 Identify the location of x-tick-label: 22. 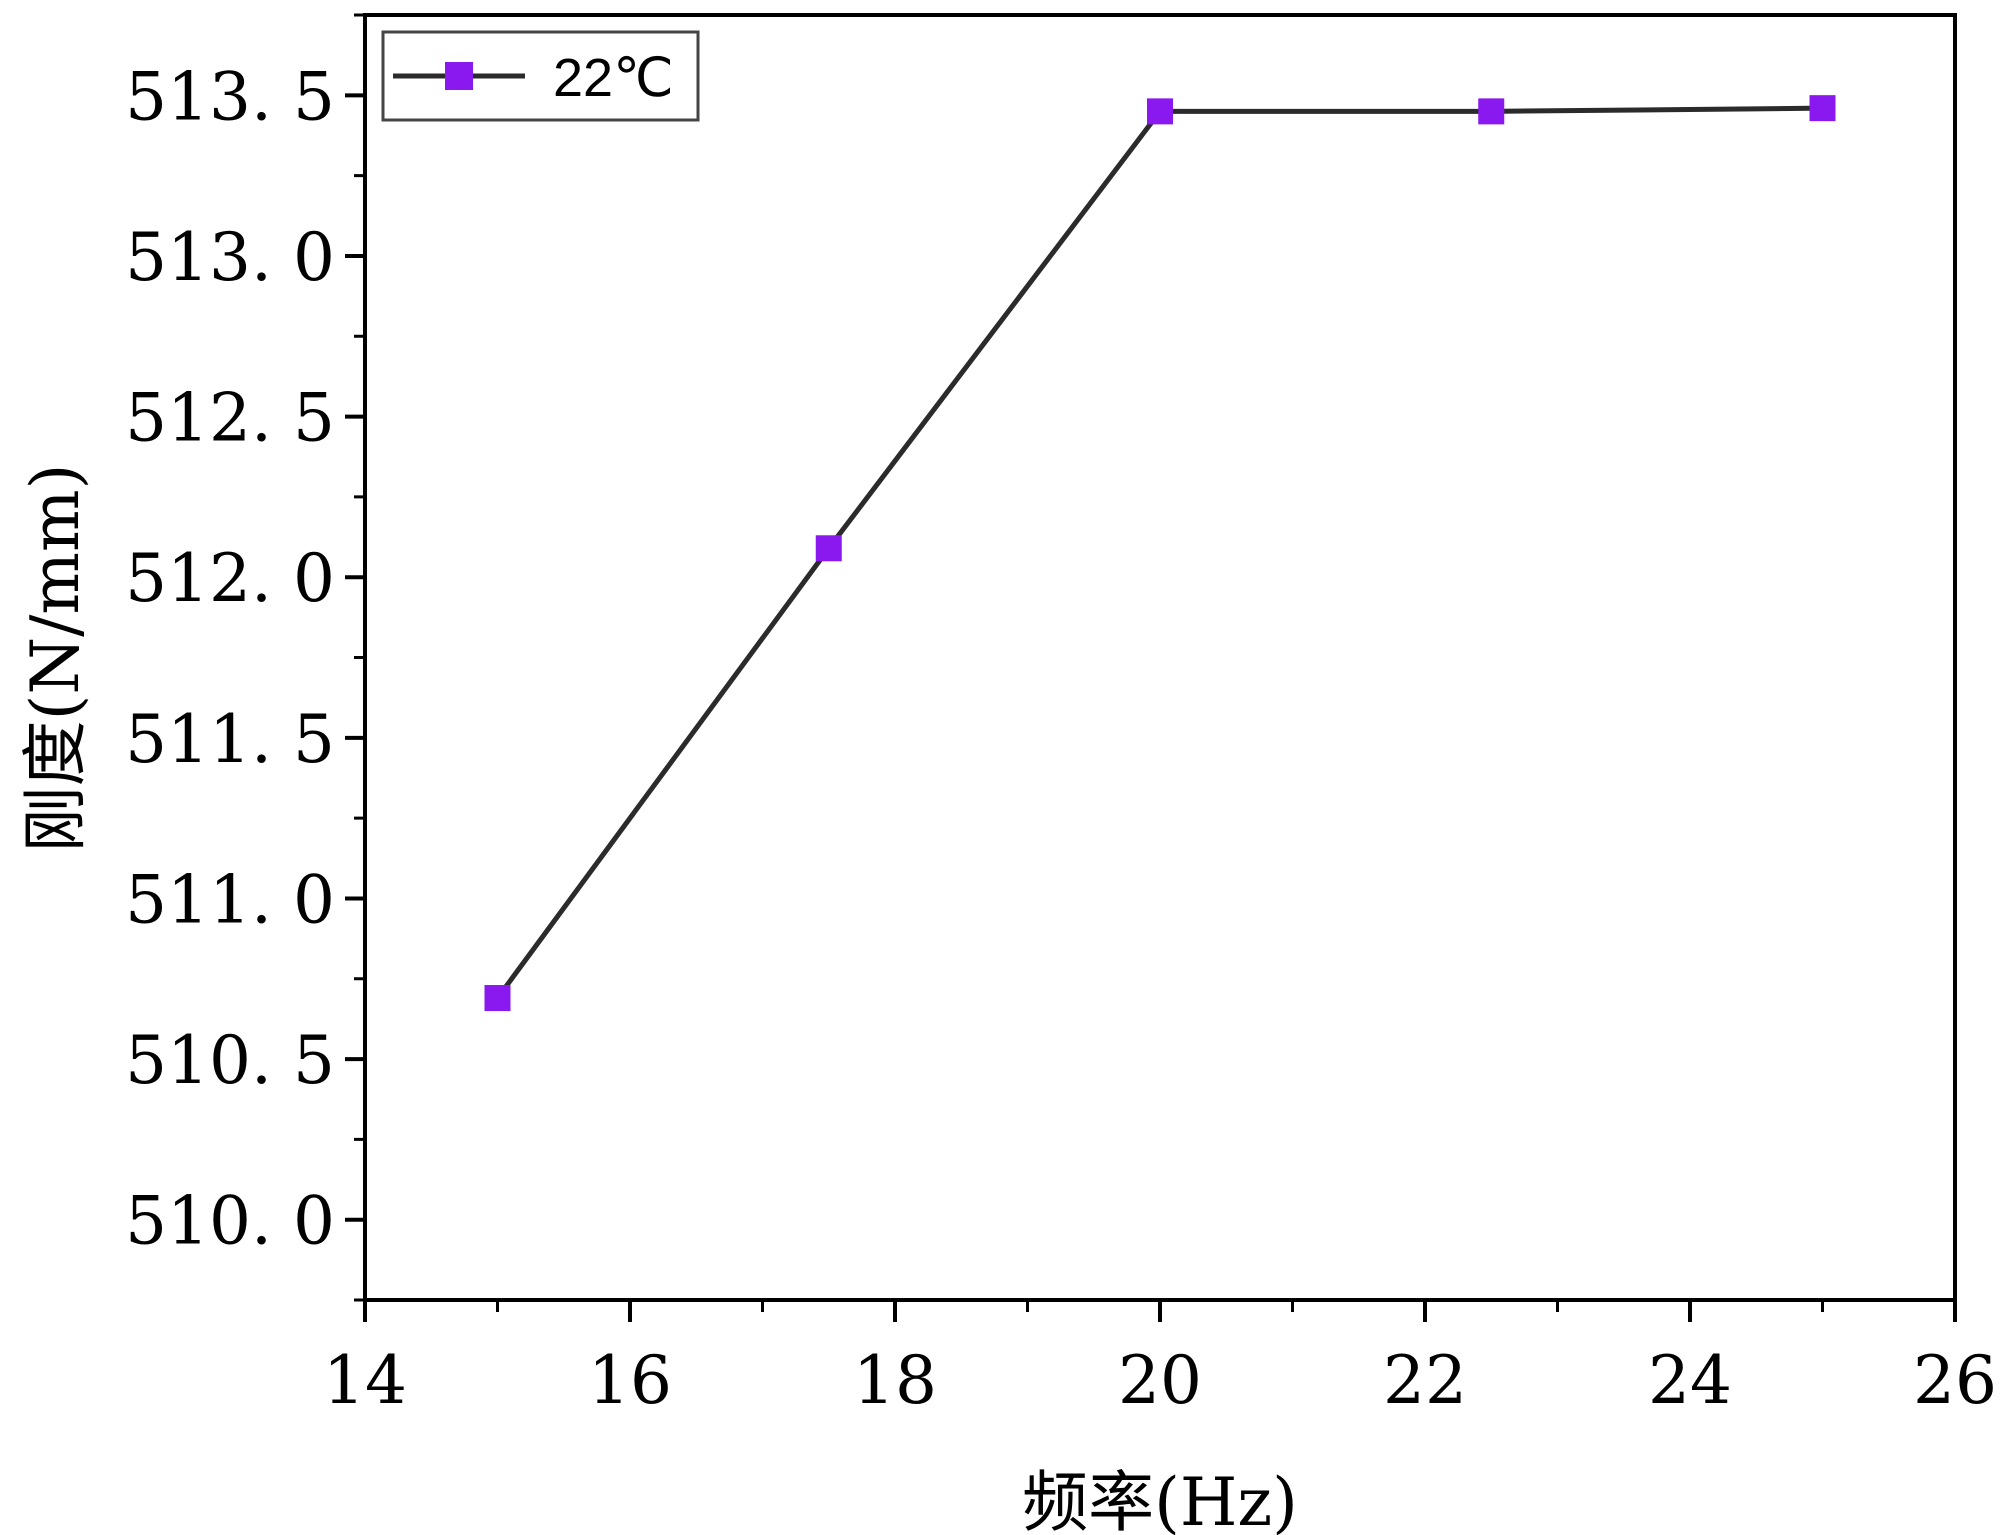
(1425, 1380).